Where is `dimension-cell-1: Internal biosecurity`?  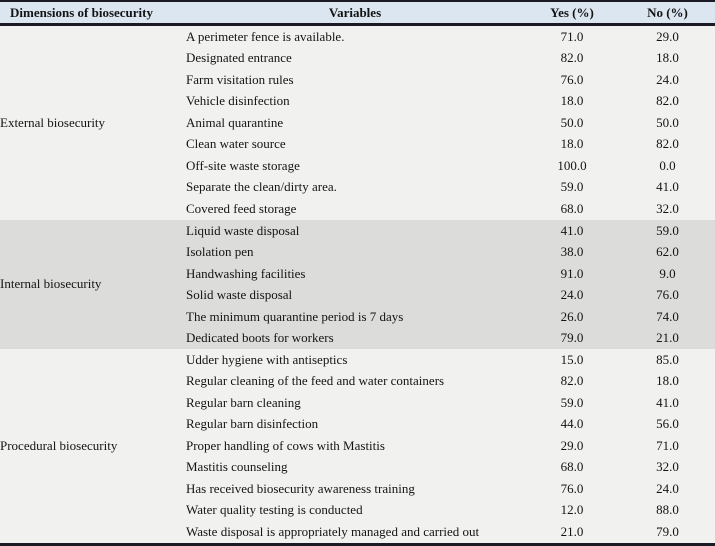
dimension-cell-1: Internal biosecurity is located at coordinates (51, 284).